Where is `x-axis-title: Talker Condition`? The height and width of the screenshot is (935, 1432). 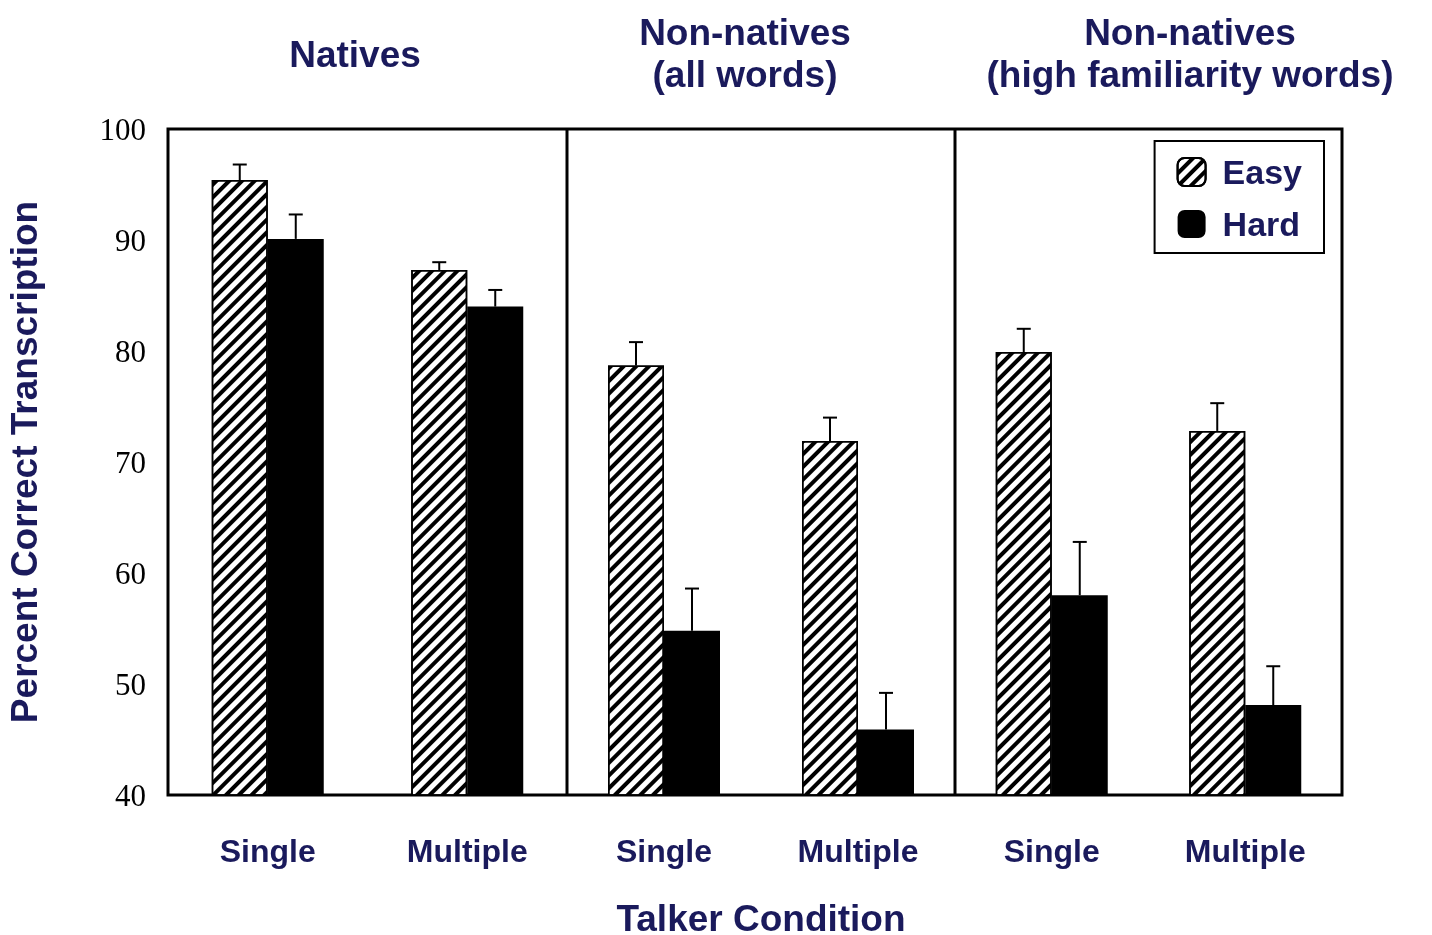 x-axis-title: Talker Condition is located at coordinates (761, 916).